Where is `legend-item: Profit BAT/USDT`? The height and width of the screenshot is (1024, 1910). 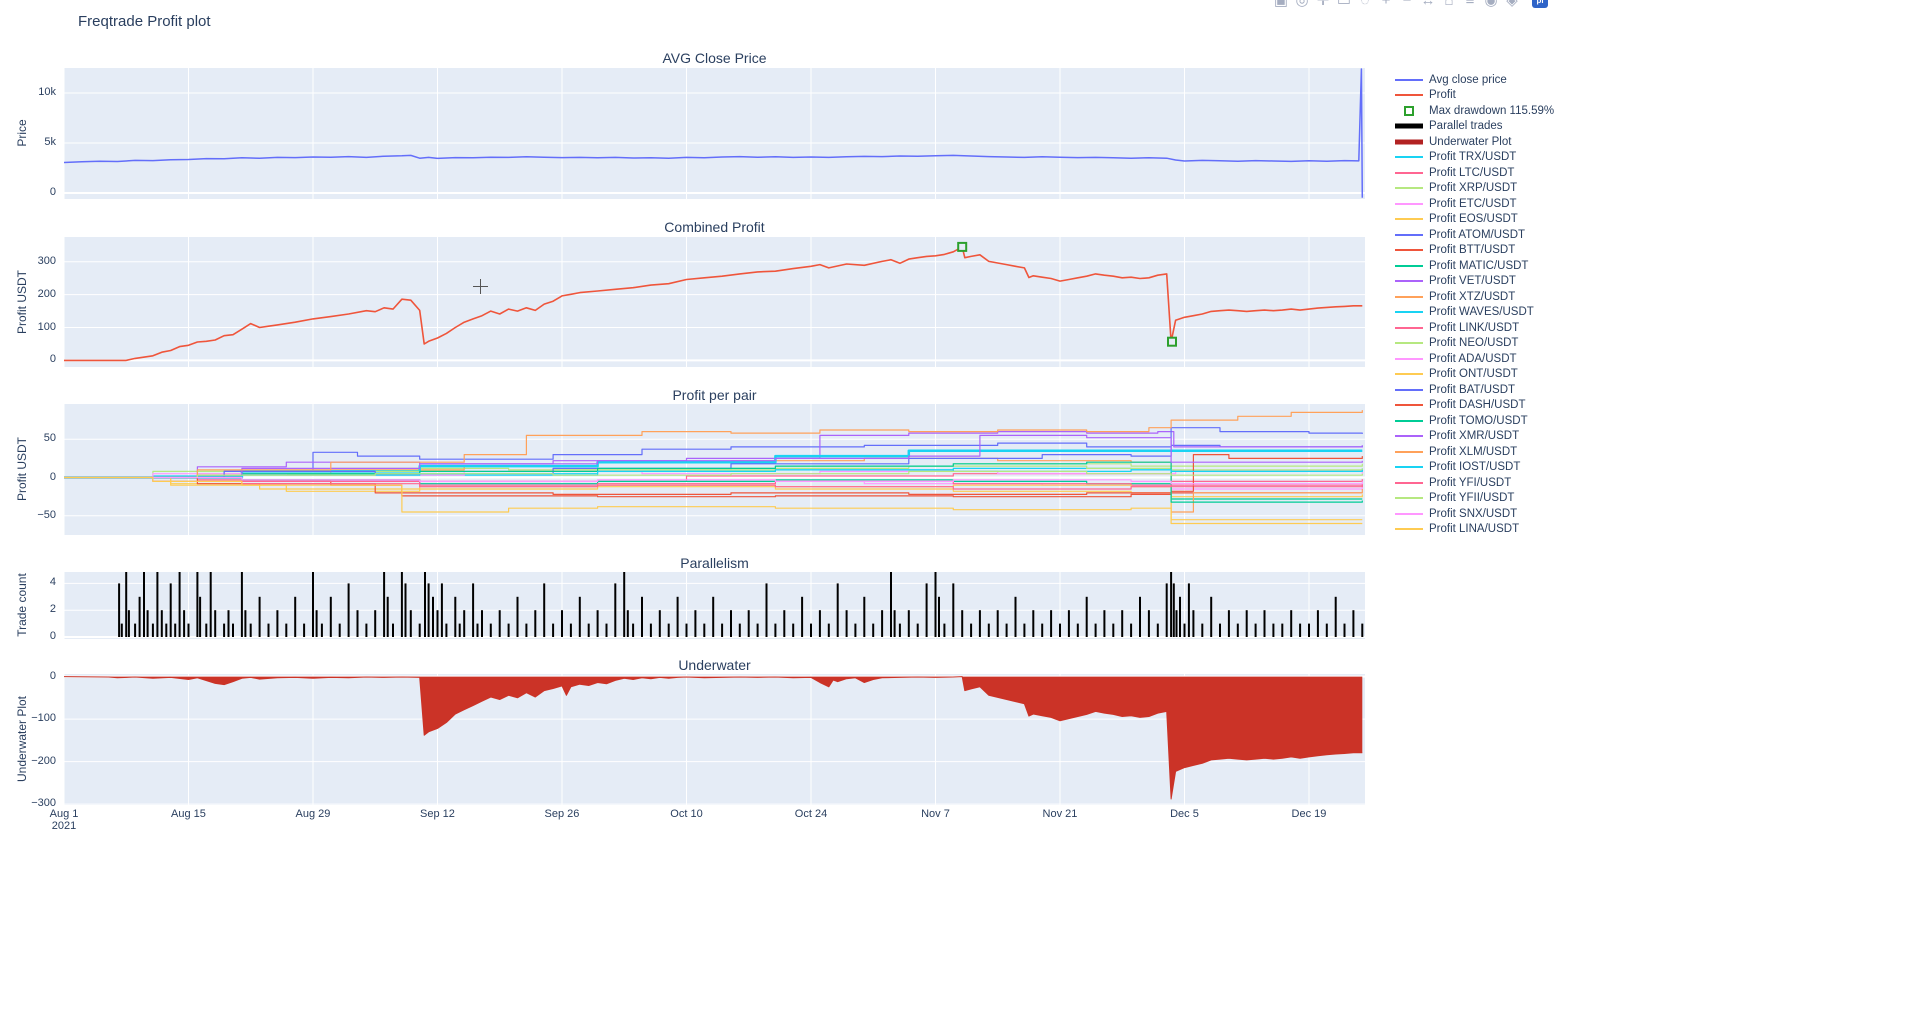
legend-item: Profit BAT/USDT is located at coordinates (1474, 390).